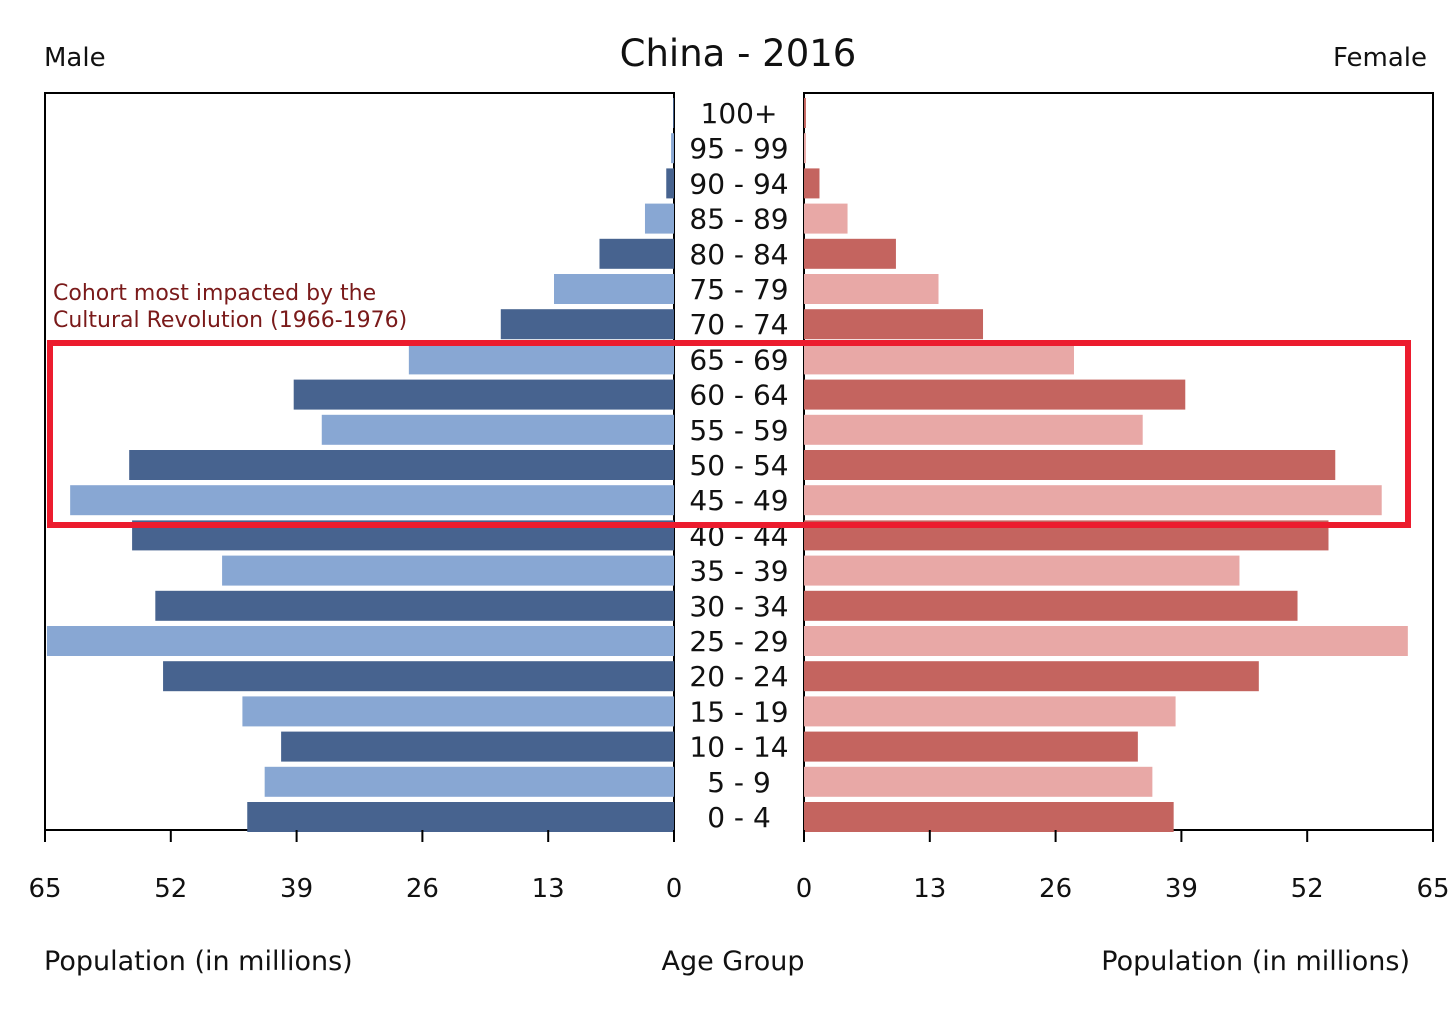  What do you see at coordinates (738, 148) in the screenshot?
I see `age-label-95-99: 95 - 99` at bounding box center [738, 148].